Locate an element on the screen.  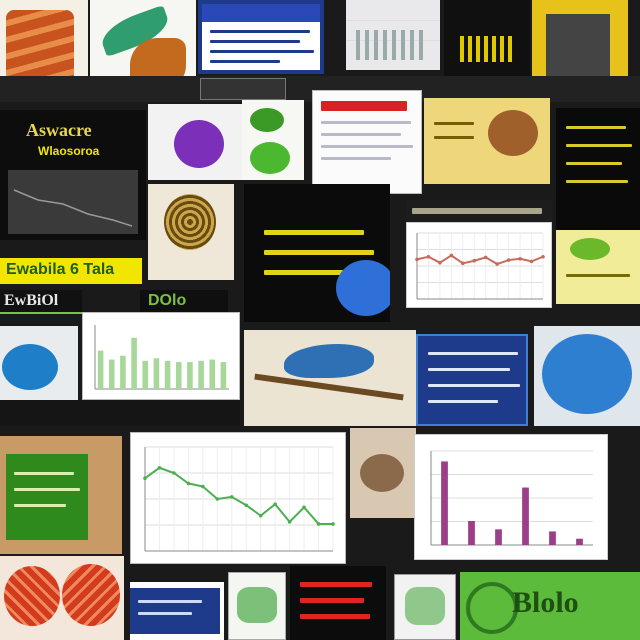
fin-stripes is located at coordinates (40, 48).